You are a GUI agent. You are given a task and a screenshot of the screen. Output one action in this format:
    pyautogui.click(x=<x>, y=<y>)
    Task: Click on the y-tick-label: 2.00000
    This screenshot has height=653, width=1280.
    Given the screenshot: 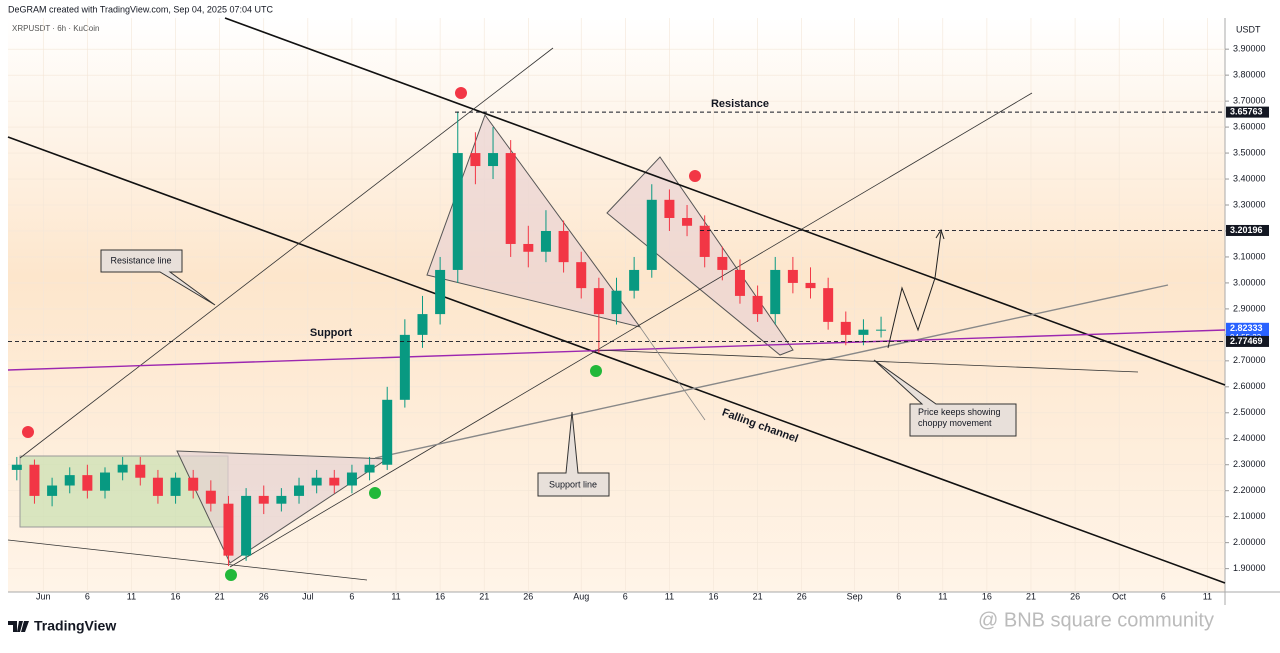 What is the action you would take?
    pyautogui.click(x=1249, y=542)
    